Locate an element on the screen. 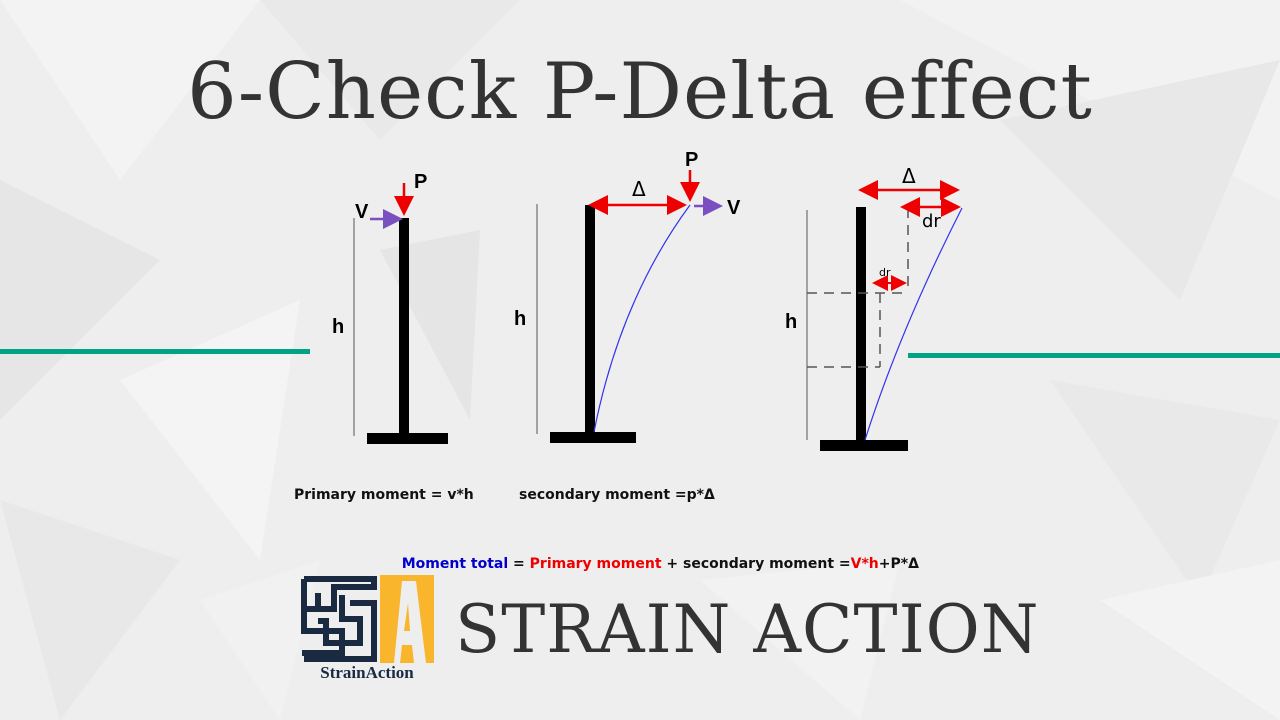  total-label: Moment total is located at coordinates (455, 564).